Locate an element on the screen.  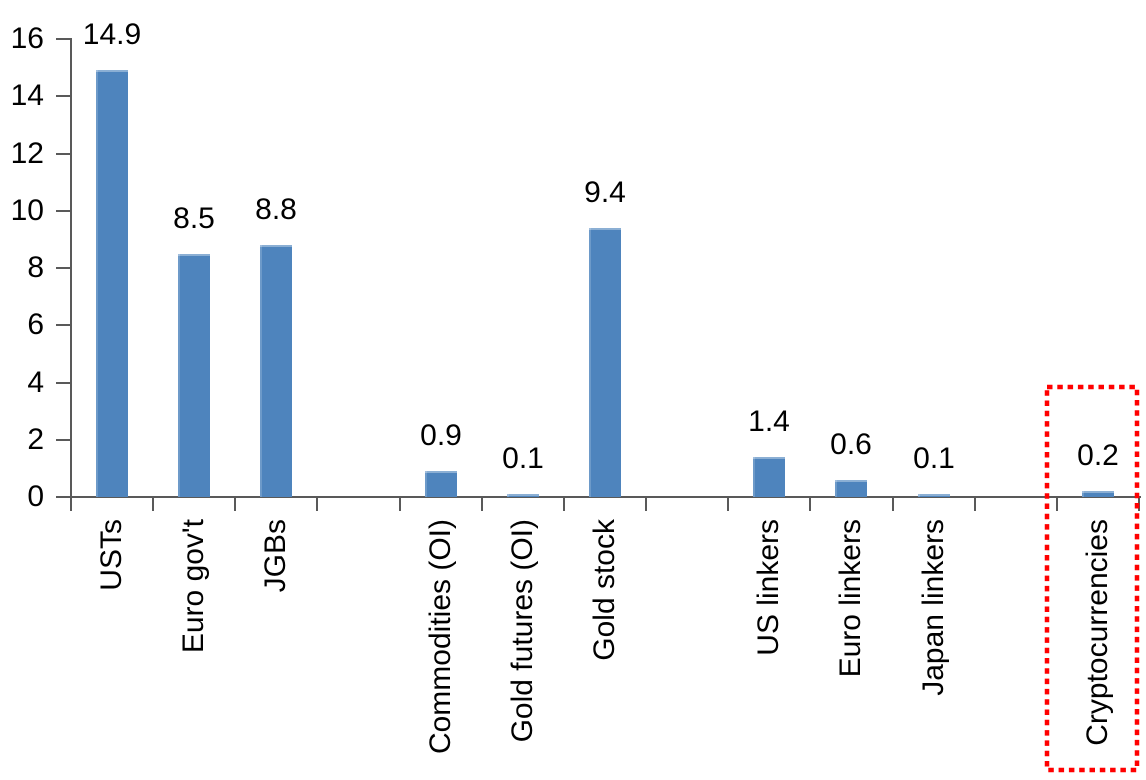
bar-value-label: 8.8 is located at coordinates (276, 209).